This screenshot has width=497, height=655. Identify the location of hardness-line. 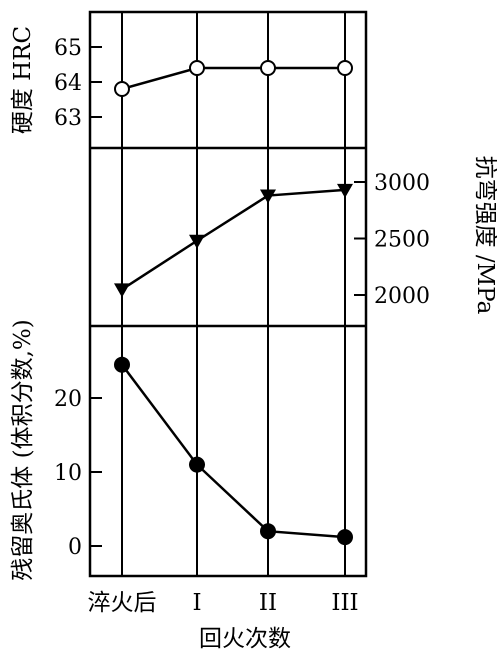
(233, 78).